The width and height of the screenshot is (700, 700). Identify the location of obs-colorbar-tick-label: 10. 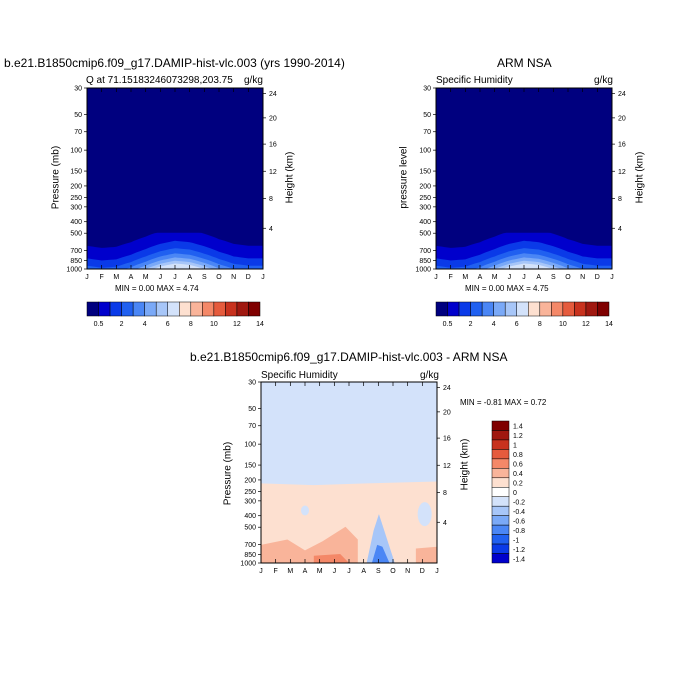
(563, 324).